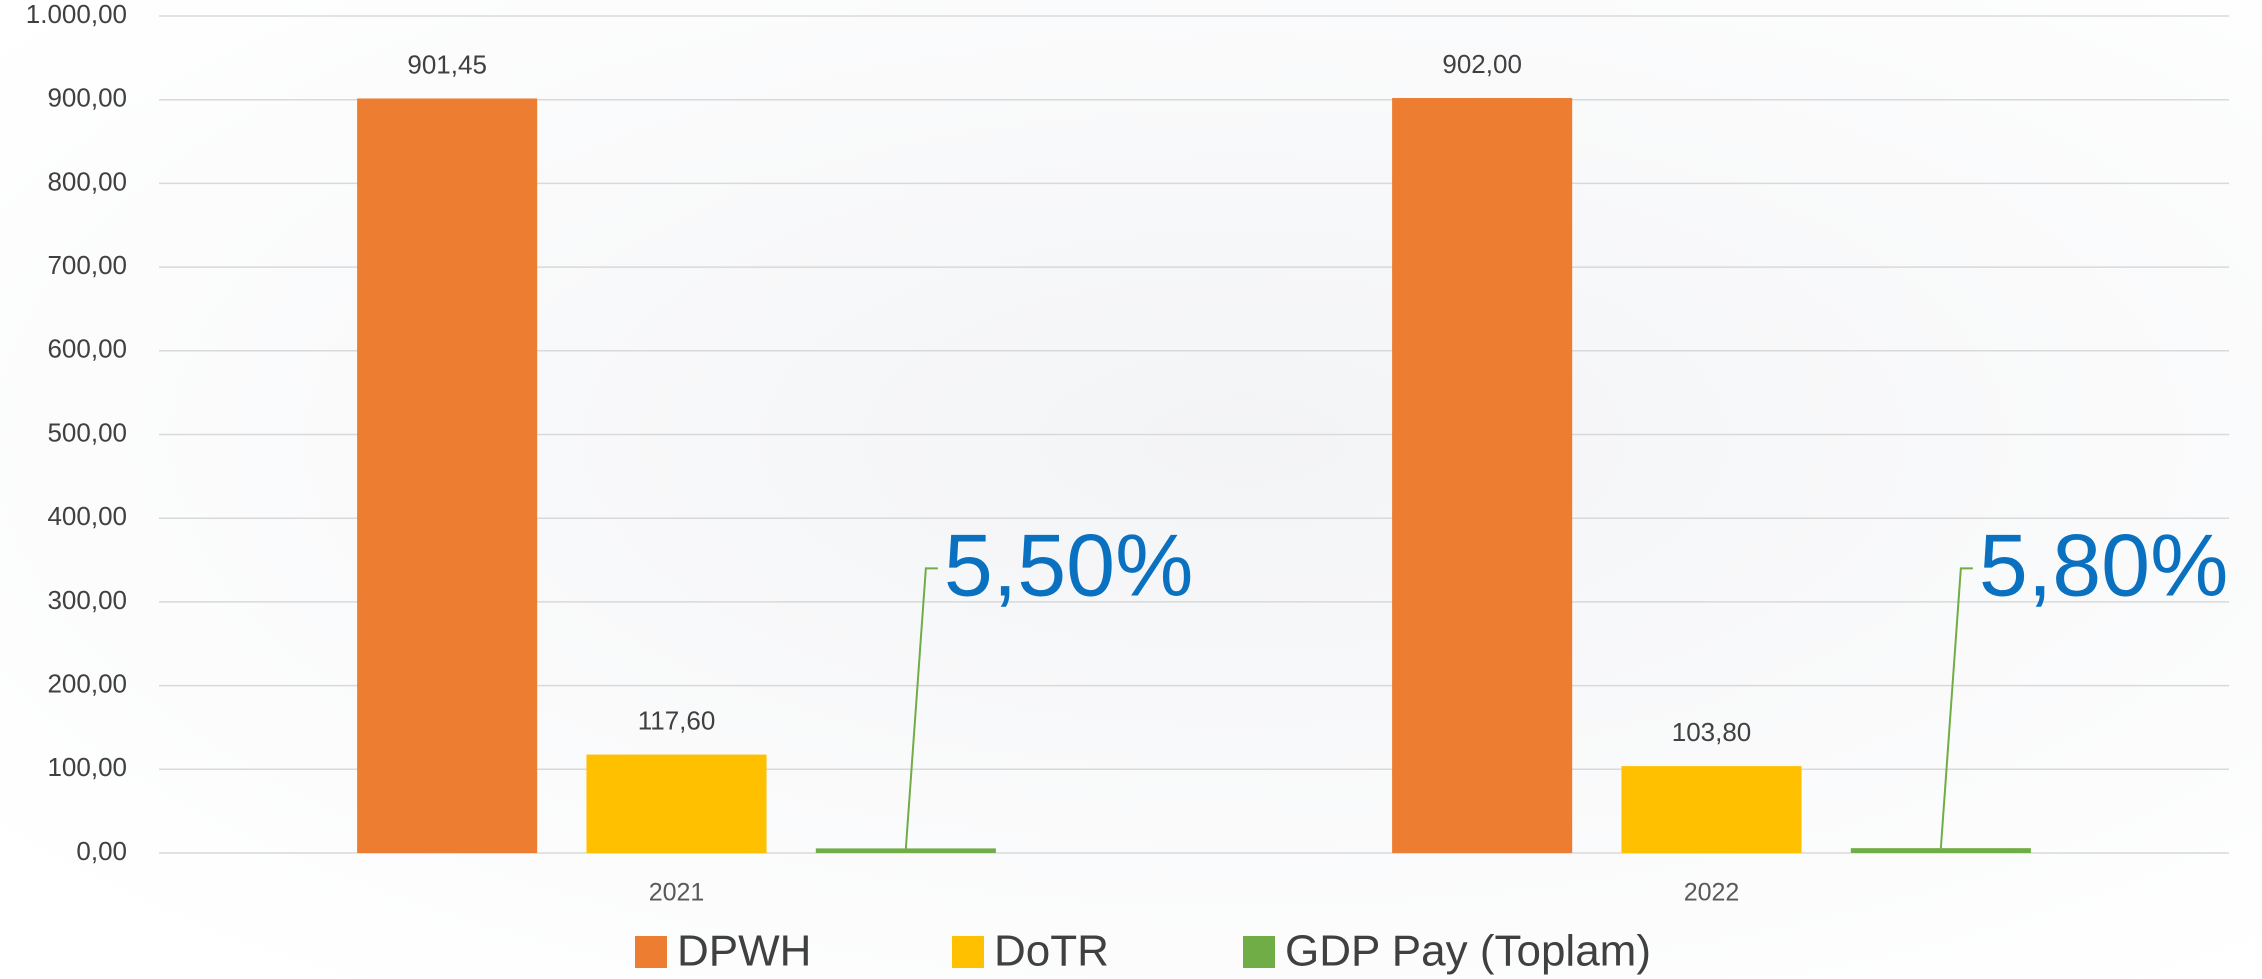 The width and height of the screenshot is (2262, 979). What do you see at coordinates (87, 265) in the screenshot?
I see `y-tick-label: 700,00` at bounding box center [87, 265].